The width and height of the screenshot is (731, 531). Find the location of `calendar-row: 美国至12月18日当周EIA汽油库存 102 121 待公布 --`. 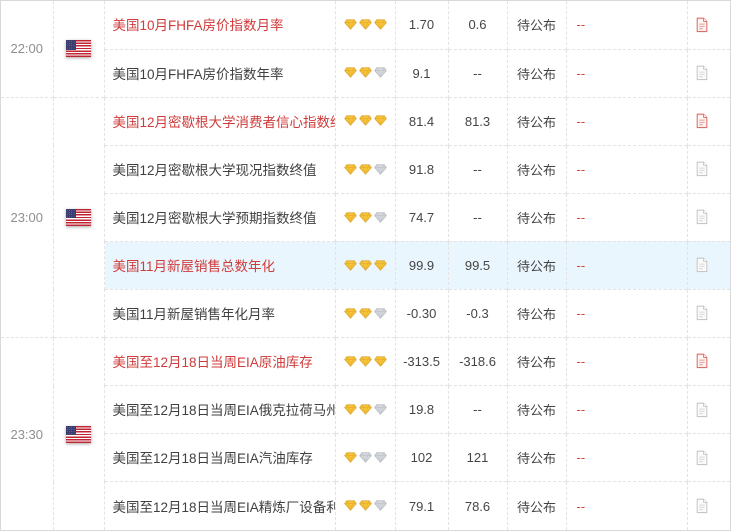

calendar-row: 美国至12月18日当周EIA汽油库存 102 121 待公布 -- is located at coordinates (365, 457).